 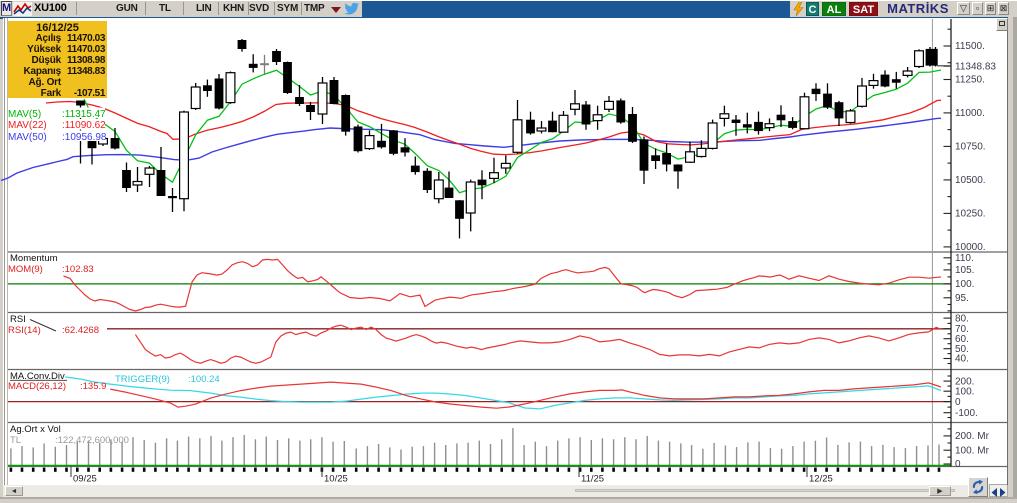 What do you see at coordinates (964, 270) in the screenshot?
I see `svg-text: 105.` at bounding box center [964, 270].